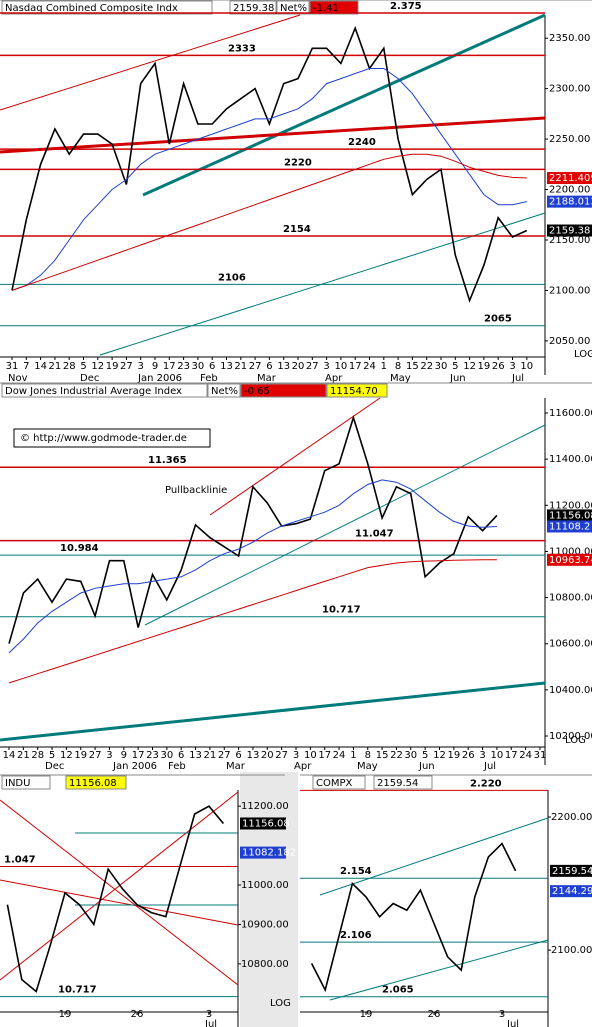 The height and width of the screenshot is (1027, 592). What do you see at coordinates (91, 8) in the screenshot?
I see `header-title: Nasdaq Combined Composite Indx` at bounding box center [91, 8].